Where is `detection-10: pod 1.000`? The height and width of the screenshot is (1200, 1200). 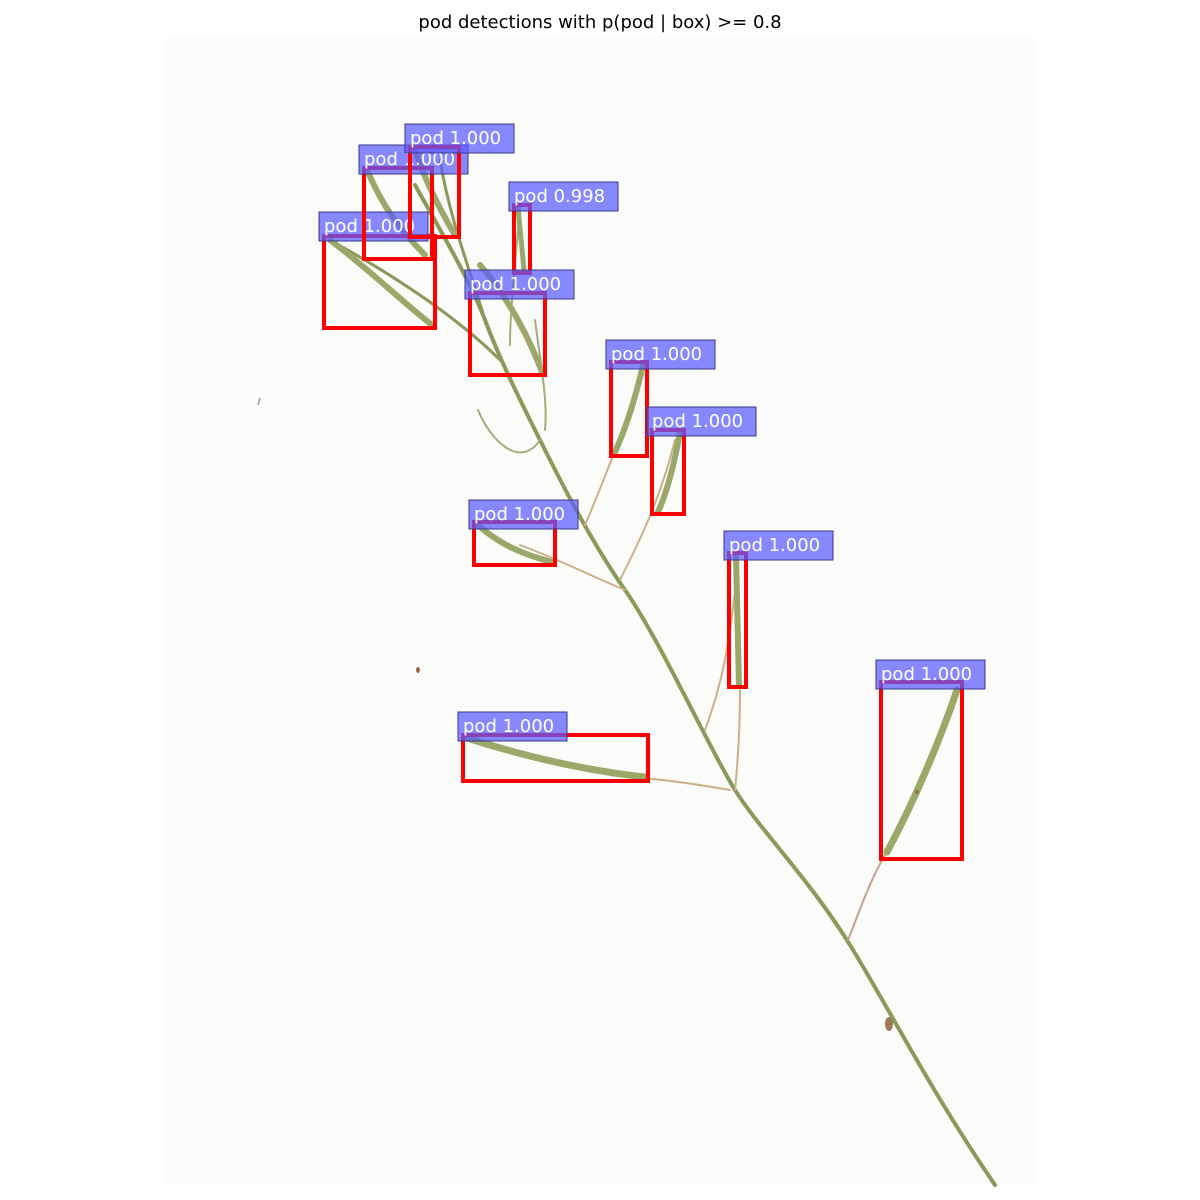
detection-10: pod 1.000 is located at coordinates (553, 747).